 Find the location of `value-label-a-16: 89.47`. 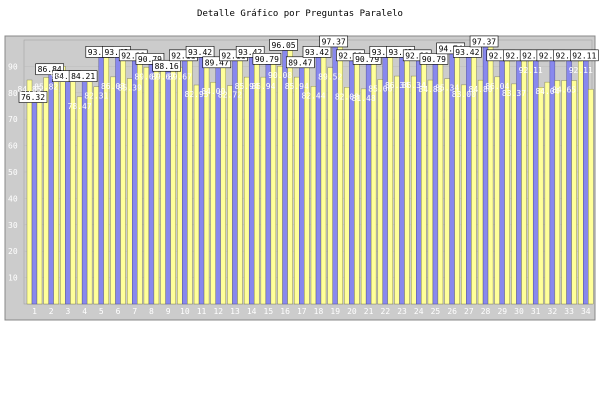

value-label-a-16: 89.47 is located at coordinates (300, 62).